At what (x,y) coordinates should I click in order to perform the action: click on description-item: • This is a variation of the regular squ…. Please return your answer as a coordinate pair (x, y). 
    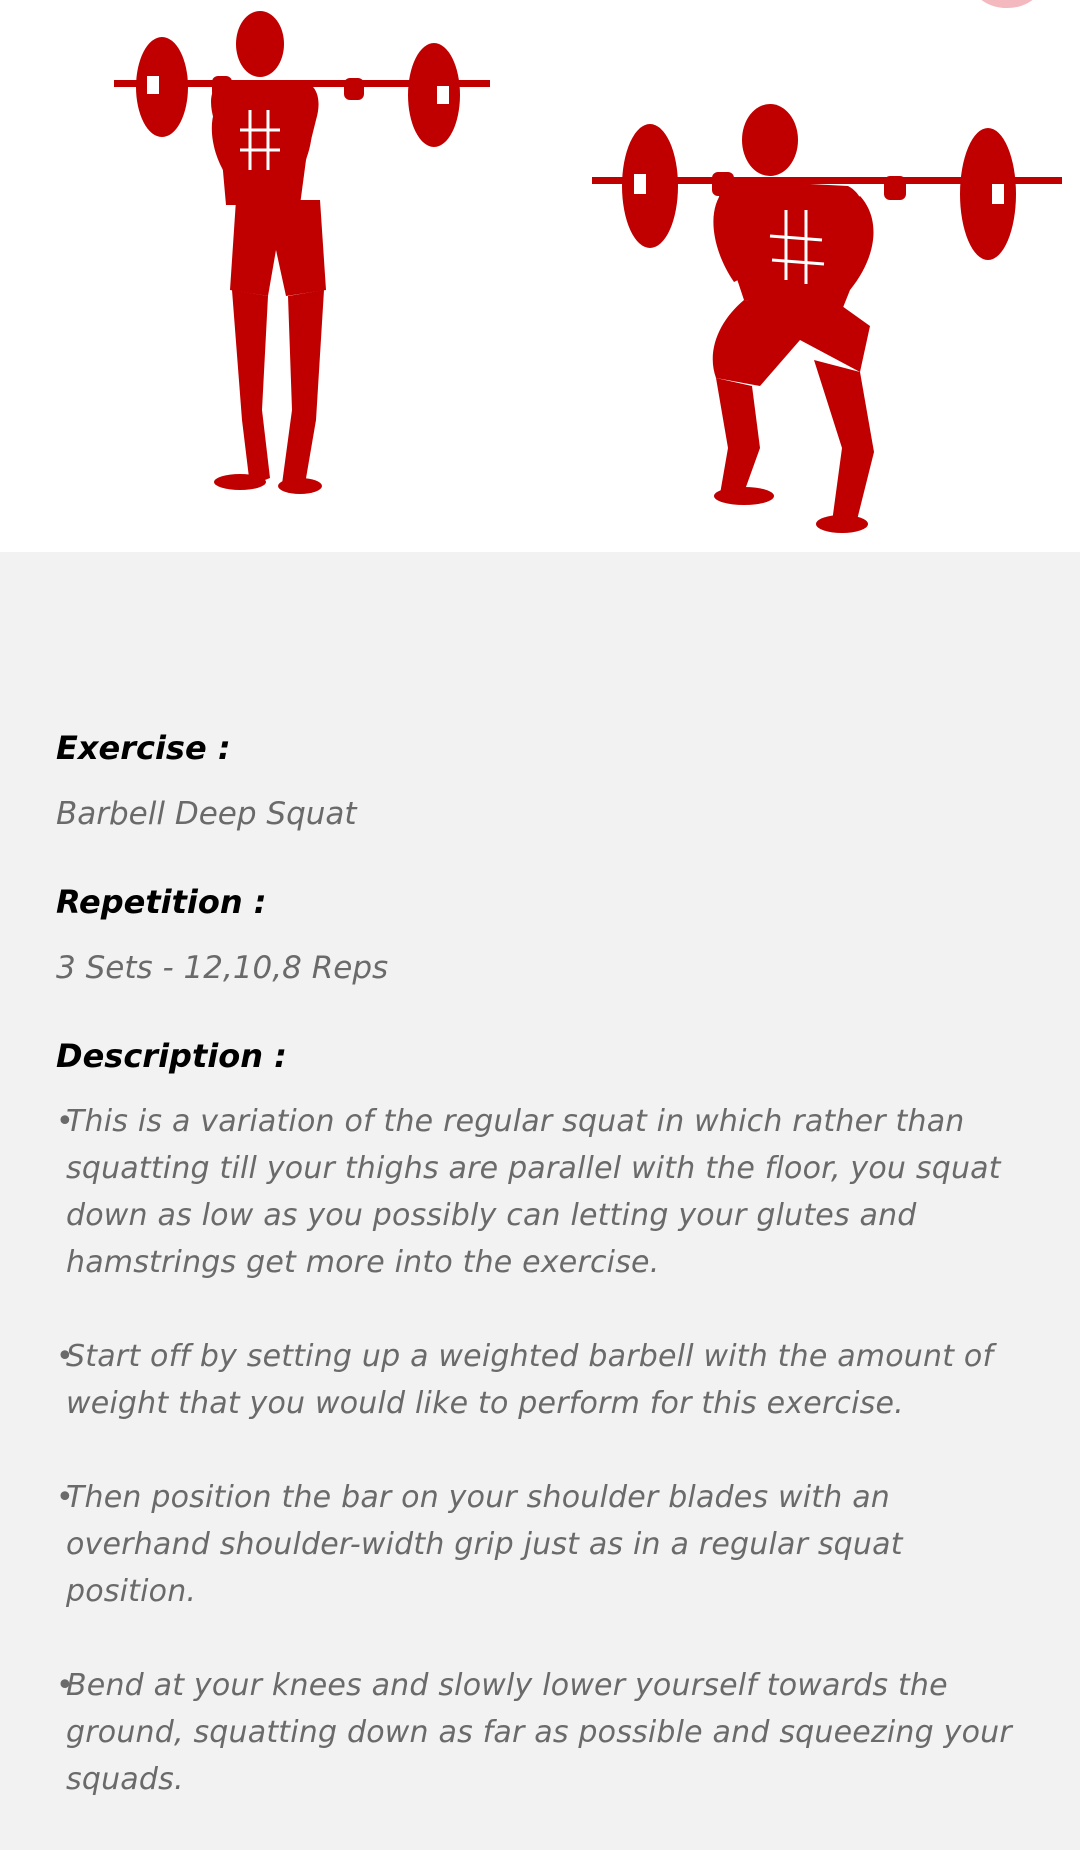
    Looking at the image, I should click on (546, 1192).